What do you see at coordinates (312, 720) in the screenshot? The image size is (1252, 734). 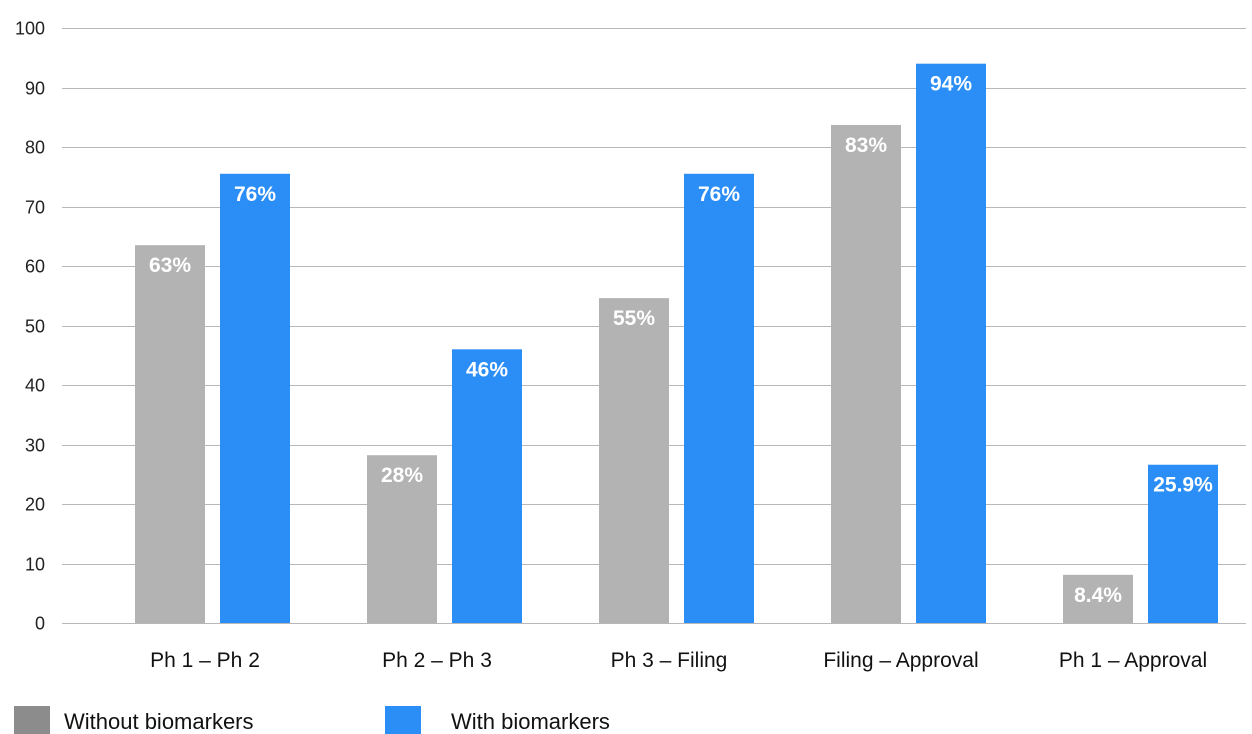 I see `legend: Without biomarkers With biomarkers` at bounding box center [312, 720].